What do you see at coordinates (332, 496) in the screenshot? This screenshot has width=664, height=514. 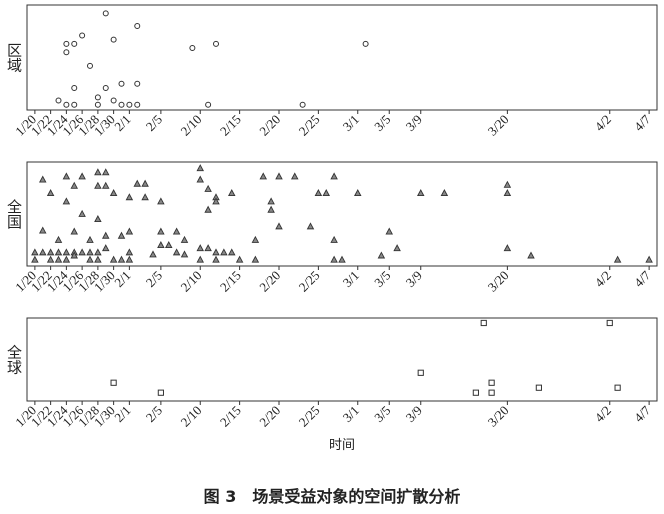 I see `caption: 图 3 场景受益对象的空间扩散分析` at bounding box center [332, 496].